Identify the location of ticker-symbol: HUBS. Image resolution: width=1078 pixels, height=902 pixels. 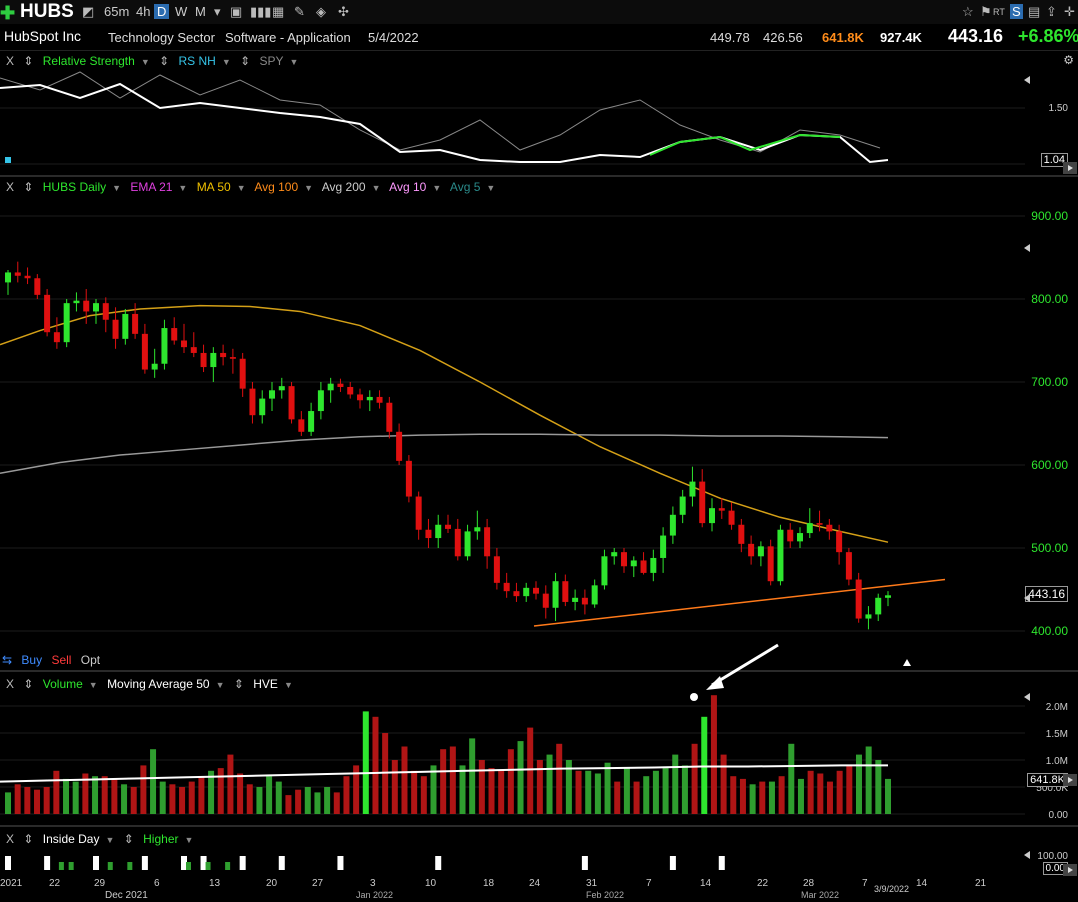
(47, 11).